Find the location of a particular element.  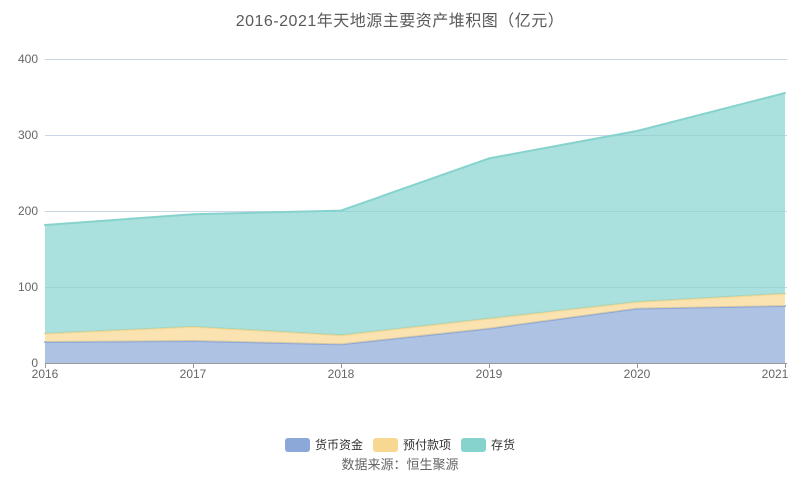

x-axis-label: 2020 is located at coordinates (637, 374).